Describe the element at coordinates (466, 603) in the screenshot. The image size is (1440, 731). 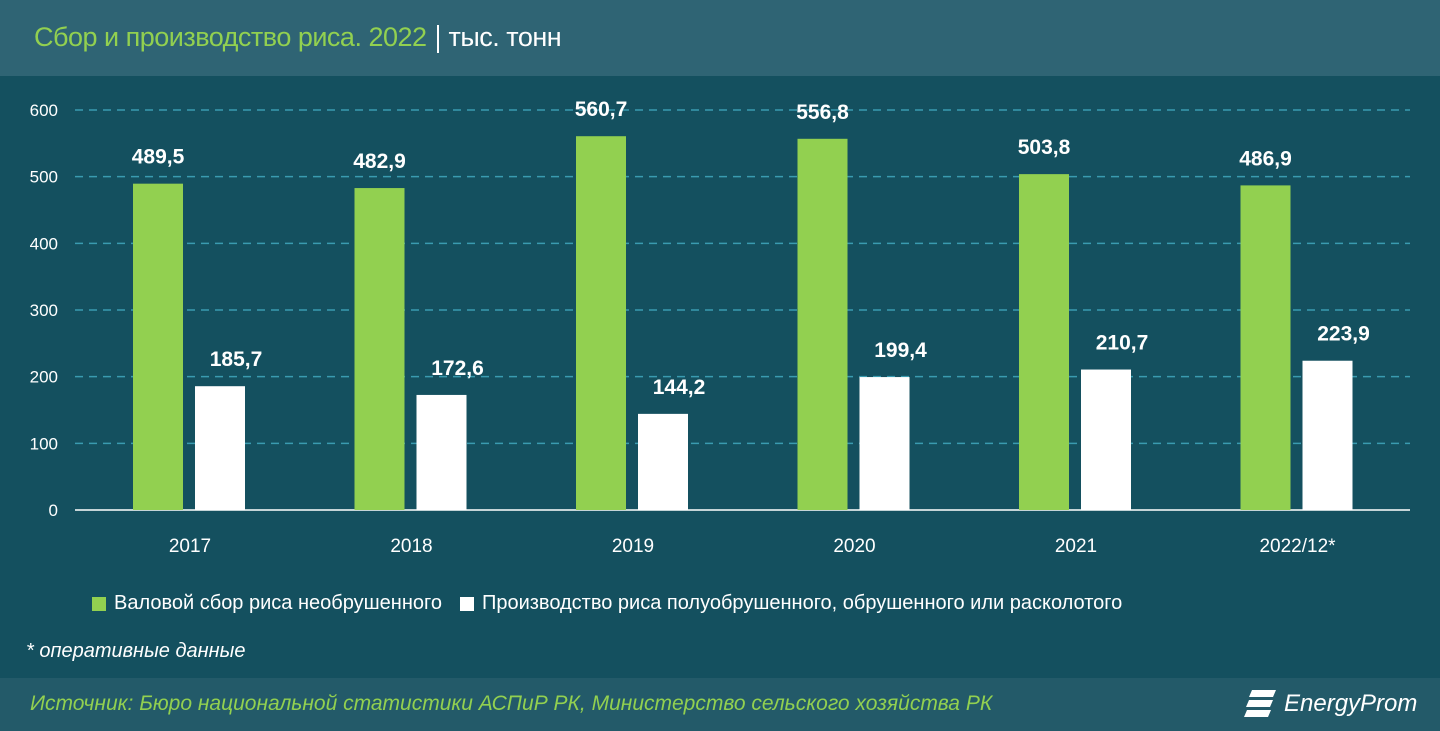
I see `legend-swatch-white` at that location.